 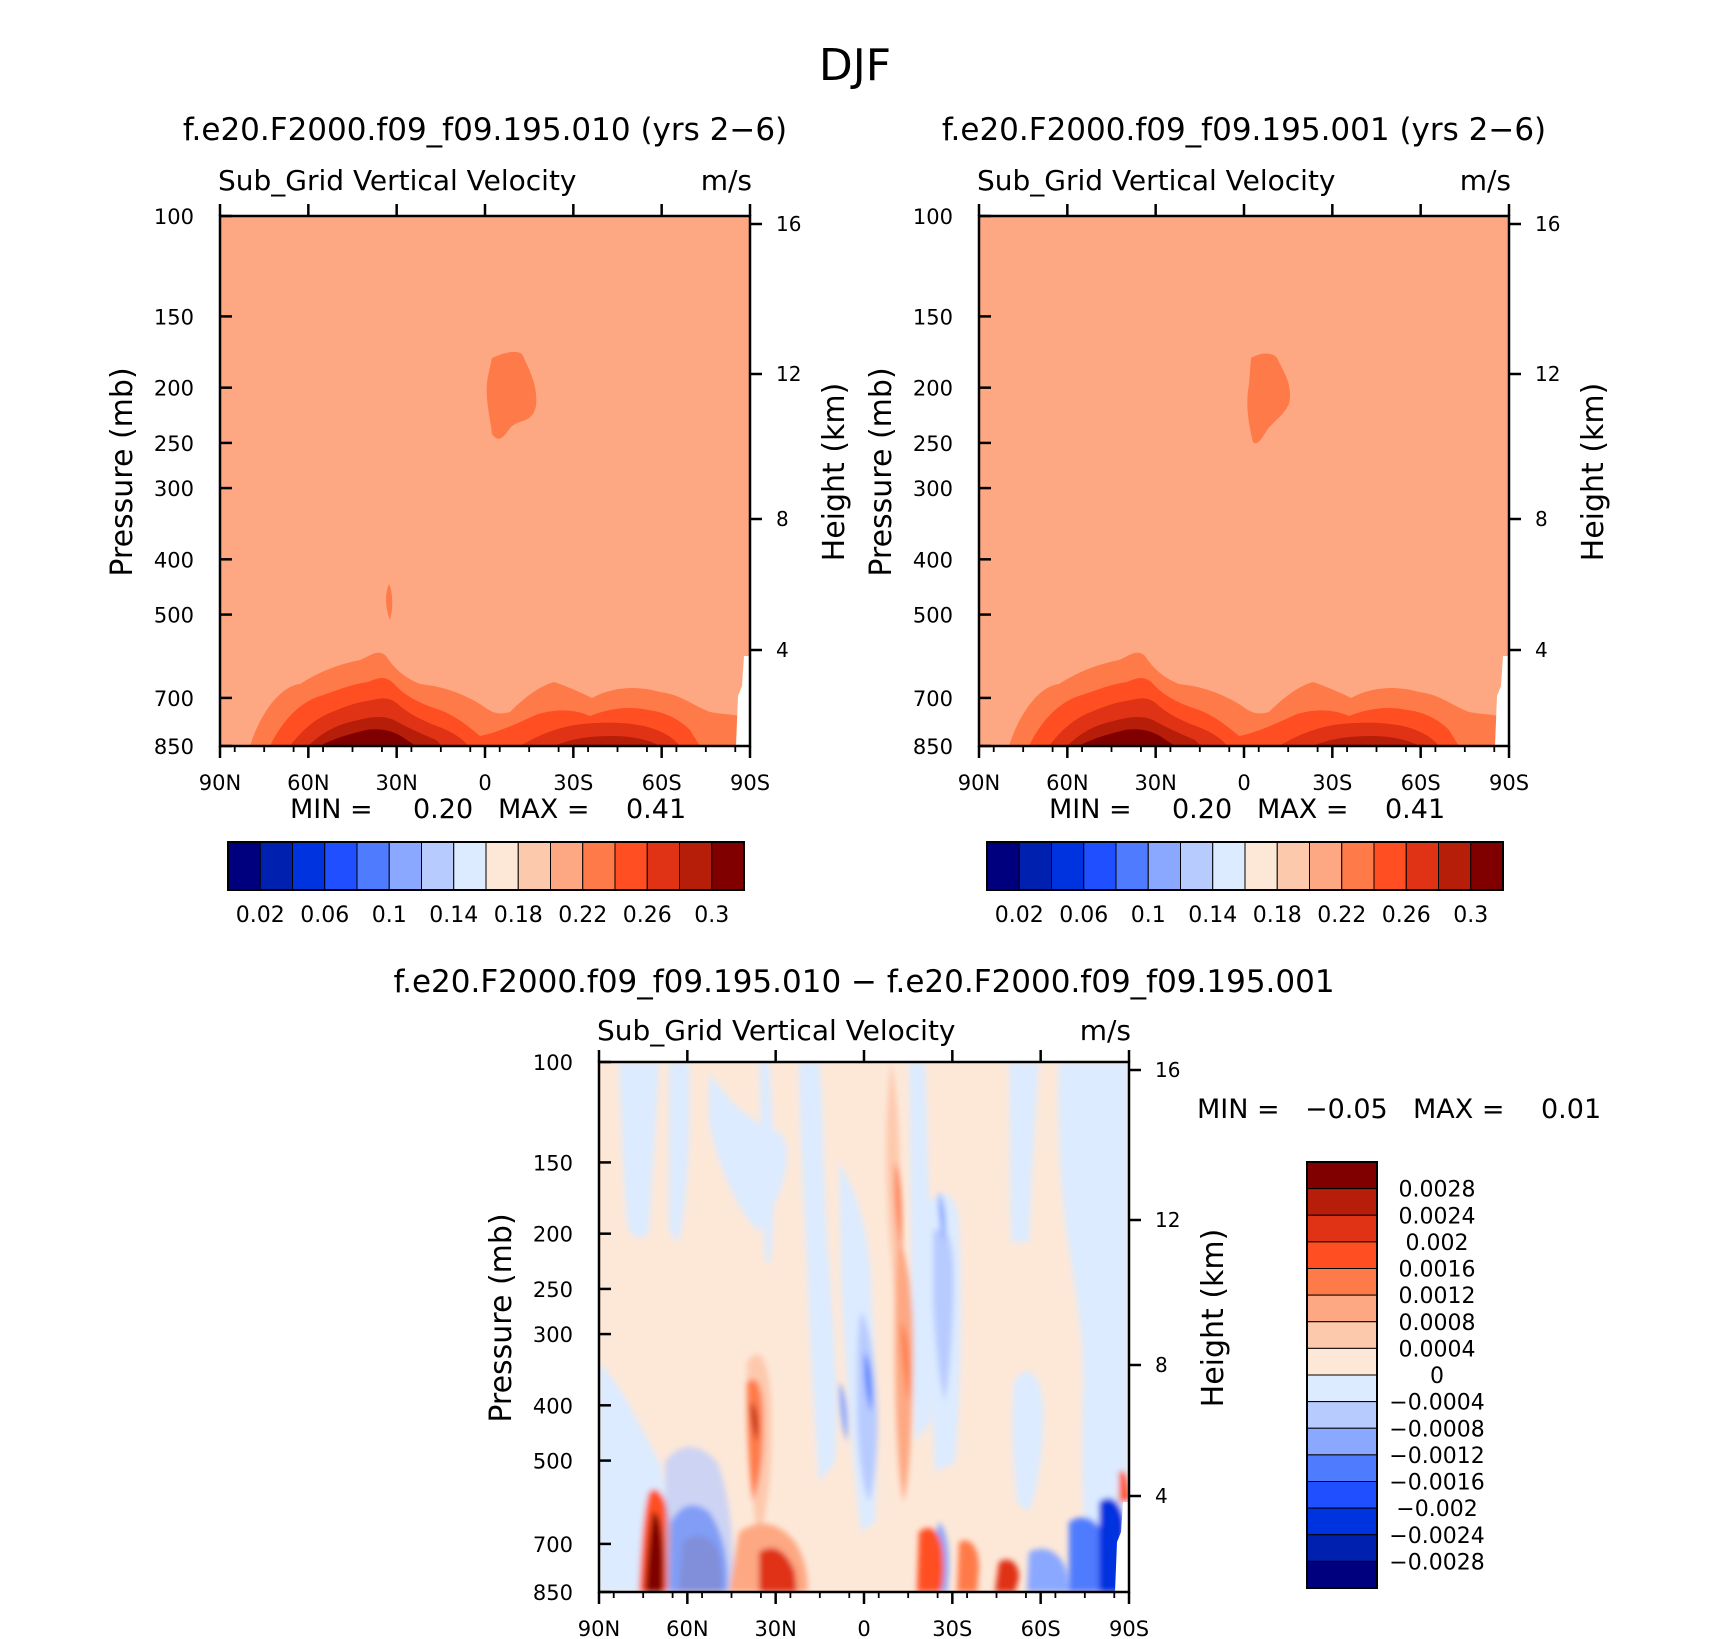 What do you see at coordinates (933, 616) in the screenshot?
I see `pressure-tick-label: 500` at bounding box center [933, 616].